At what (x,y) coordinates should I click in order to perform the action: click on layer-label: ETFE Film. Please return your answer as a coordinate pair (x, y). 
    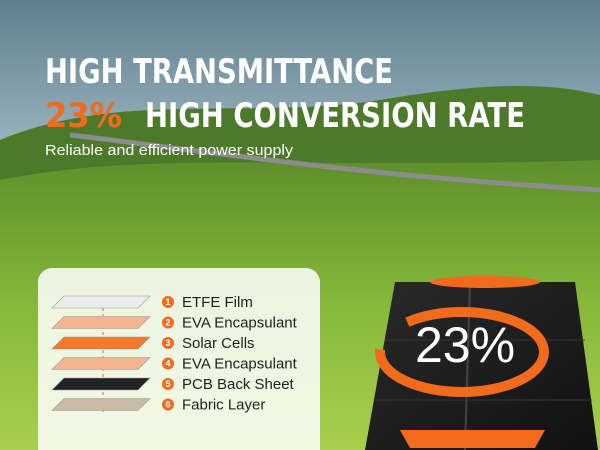
    Looking at the image, I should click on (217, 302).